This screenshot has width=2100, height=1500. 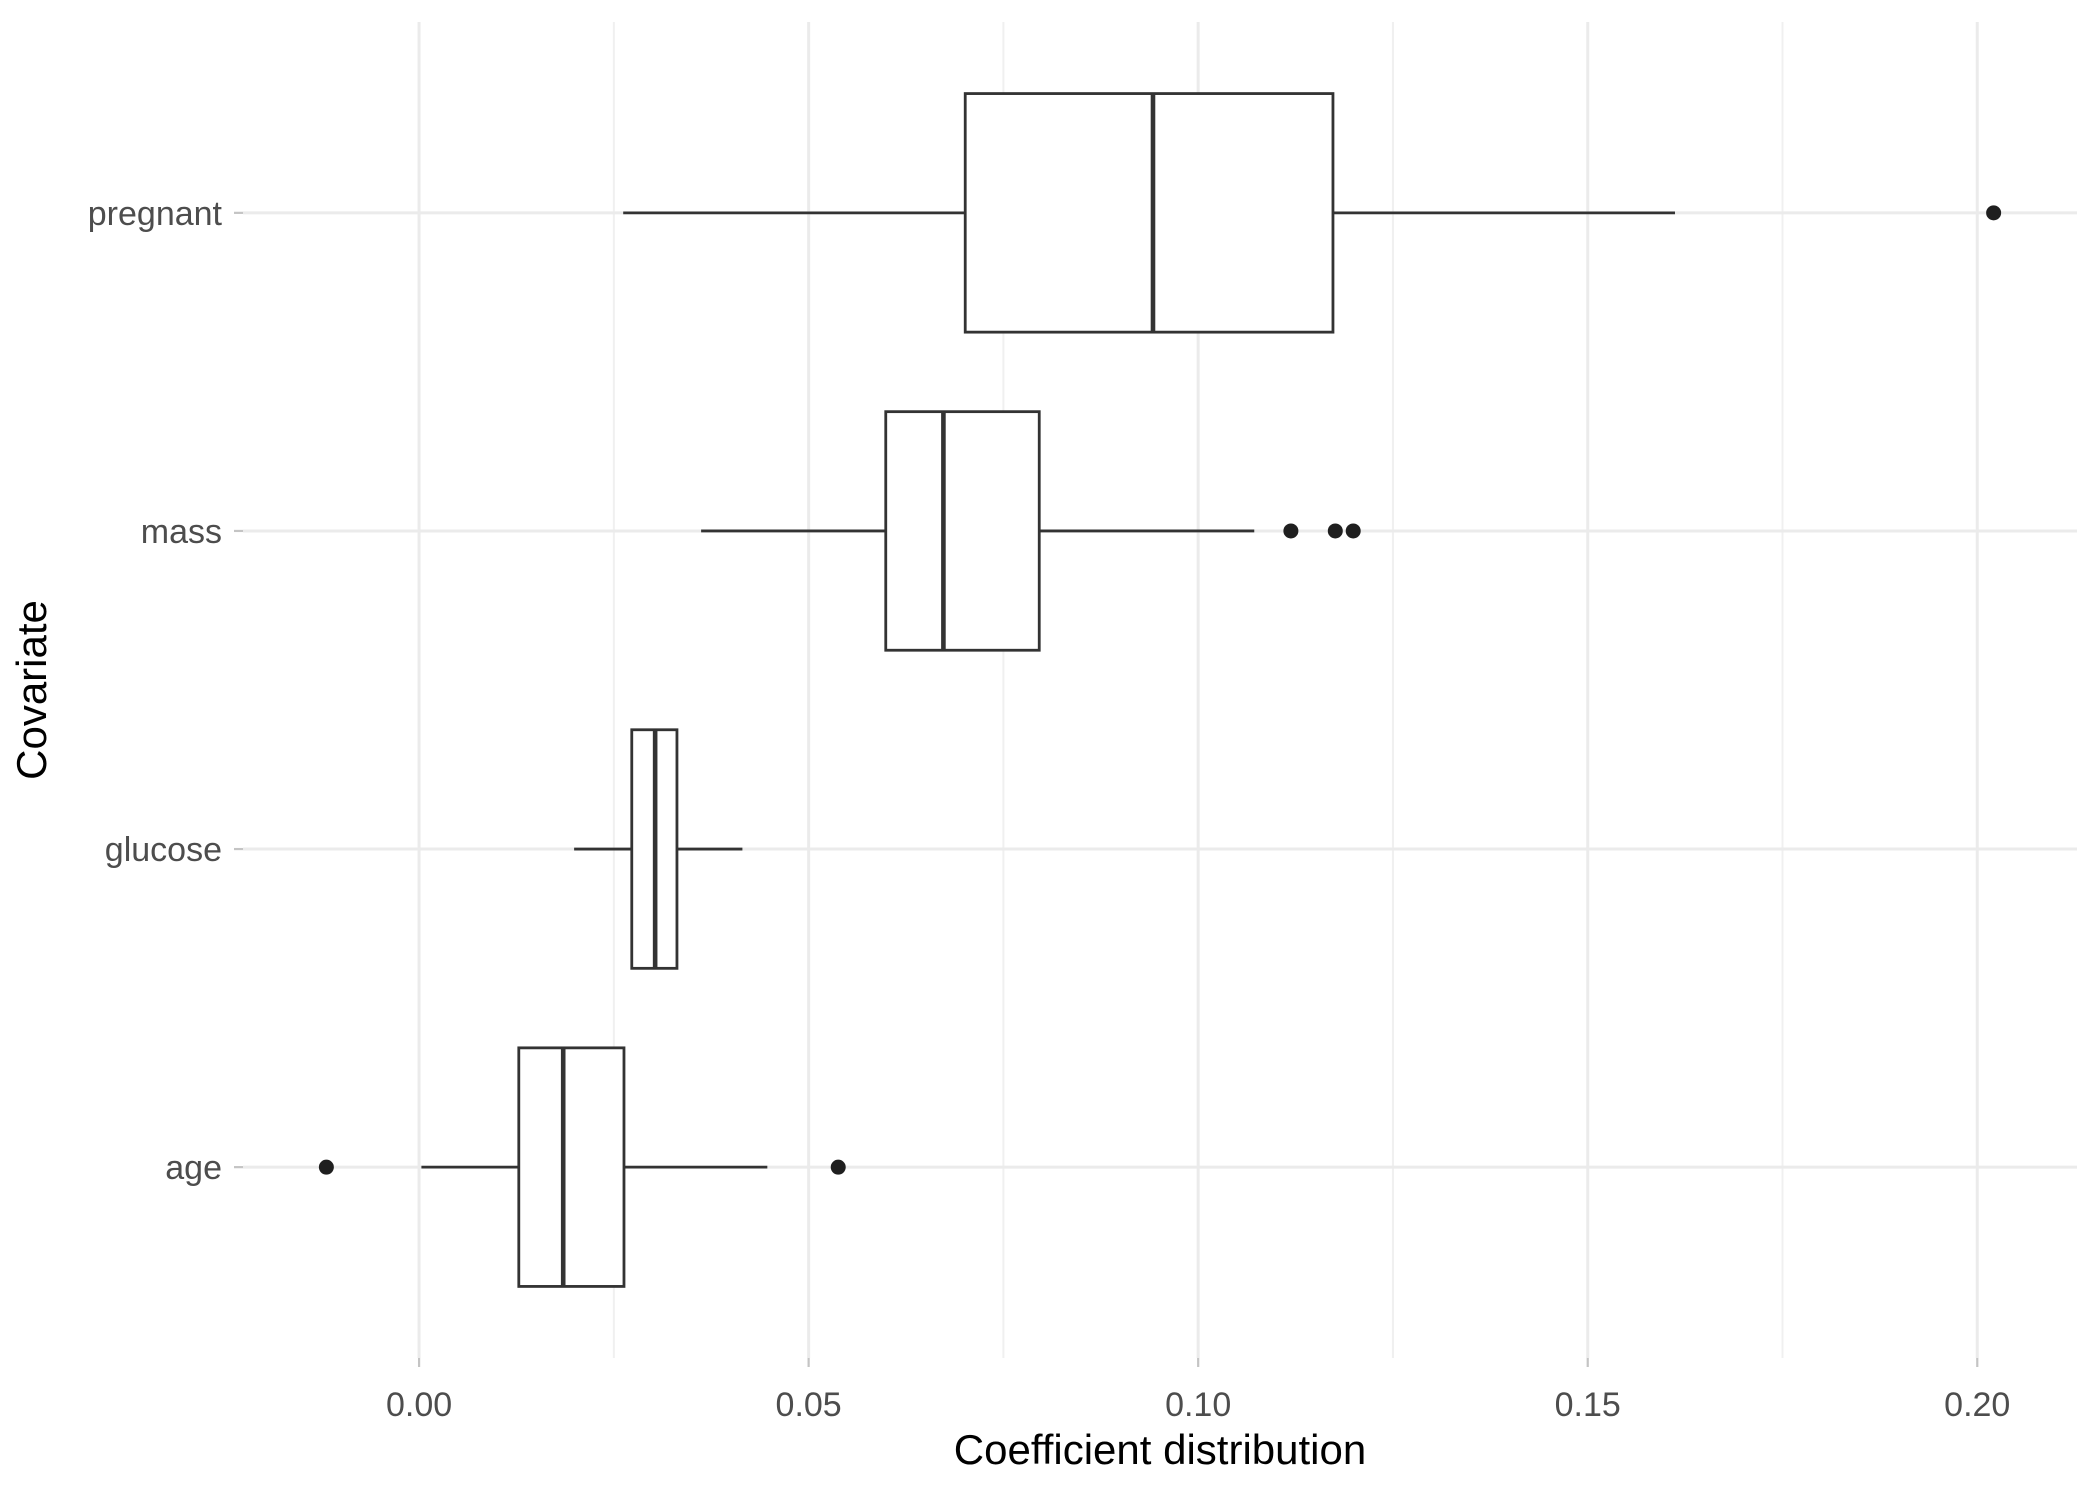 I want to click on x-axis-title: Coefficient distribution, so click(x=1160, y=1449).